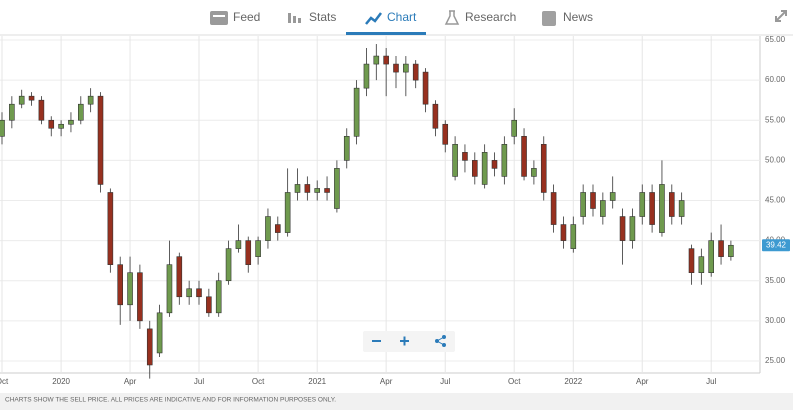 This screenshot has width=793, height=410. Describe the element at coordinates (246, 17) in the screenshot. I see `tab: Feed` at that location.